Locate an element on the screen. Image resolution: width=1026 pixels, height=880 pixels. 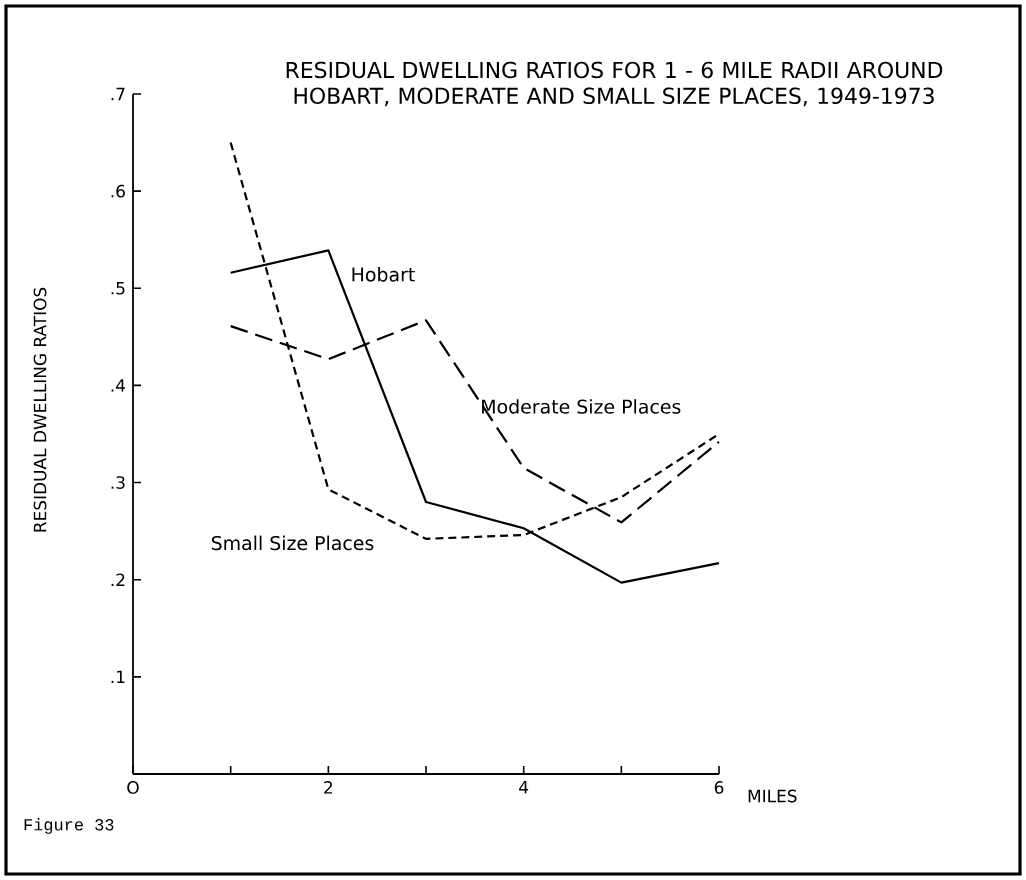
y-tick-label: .5 is located at coordinates (118, 288).